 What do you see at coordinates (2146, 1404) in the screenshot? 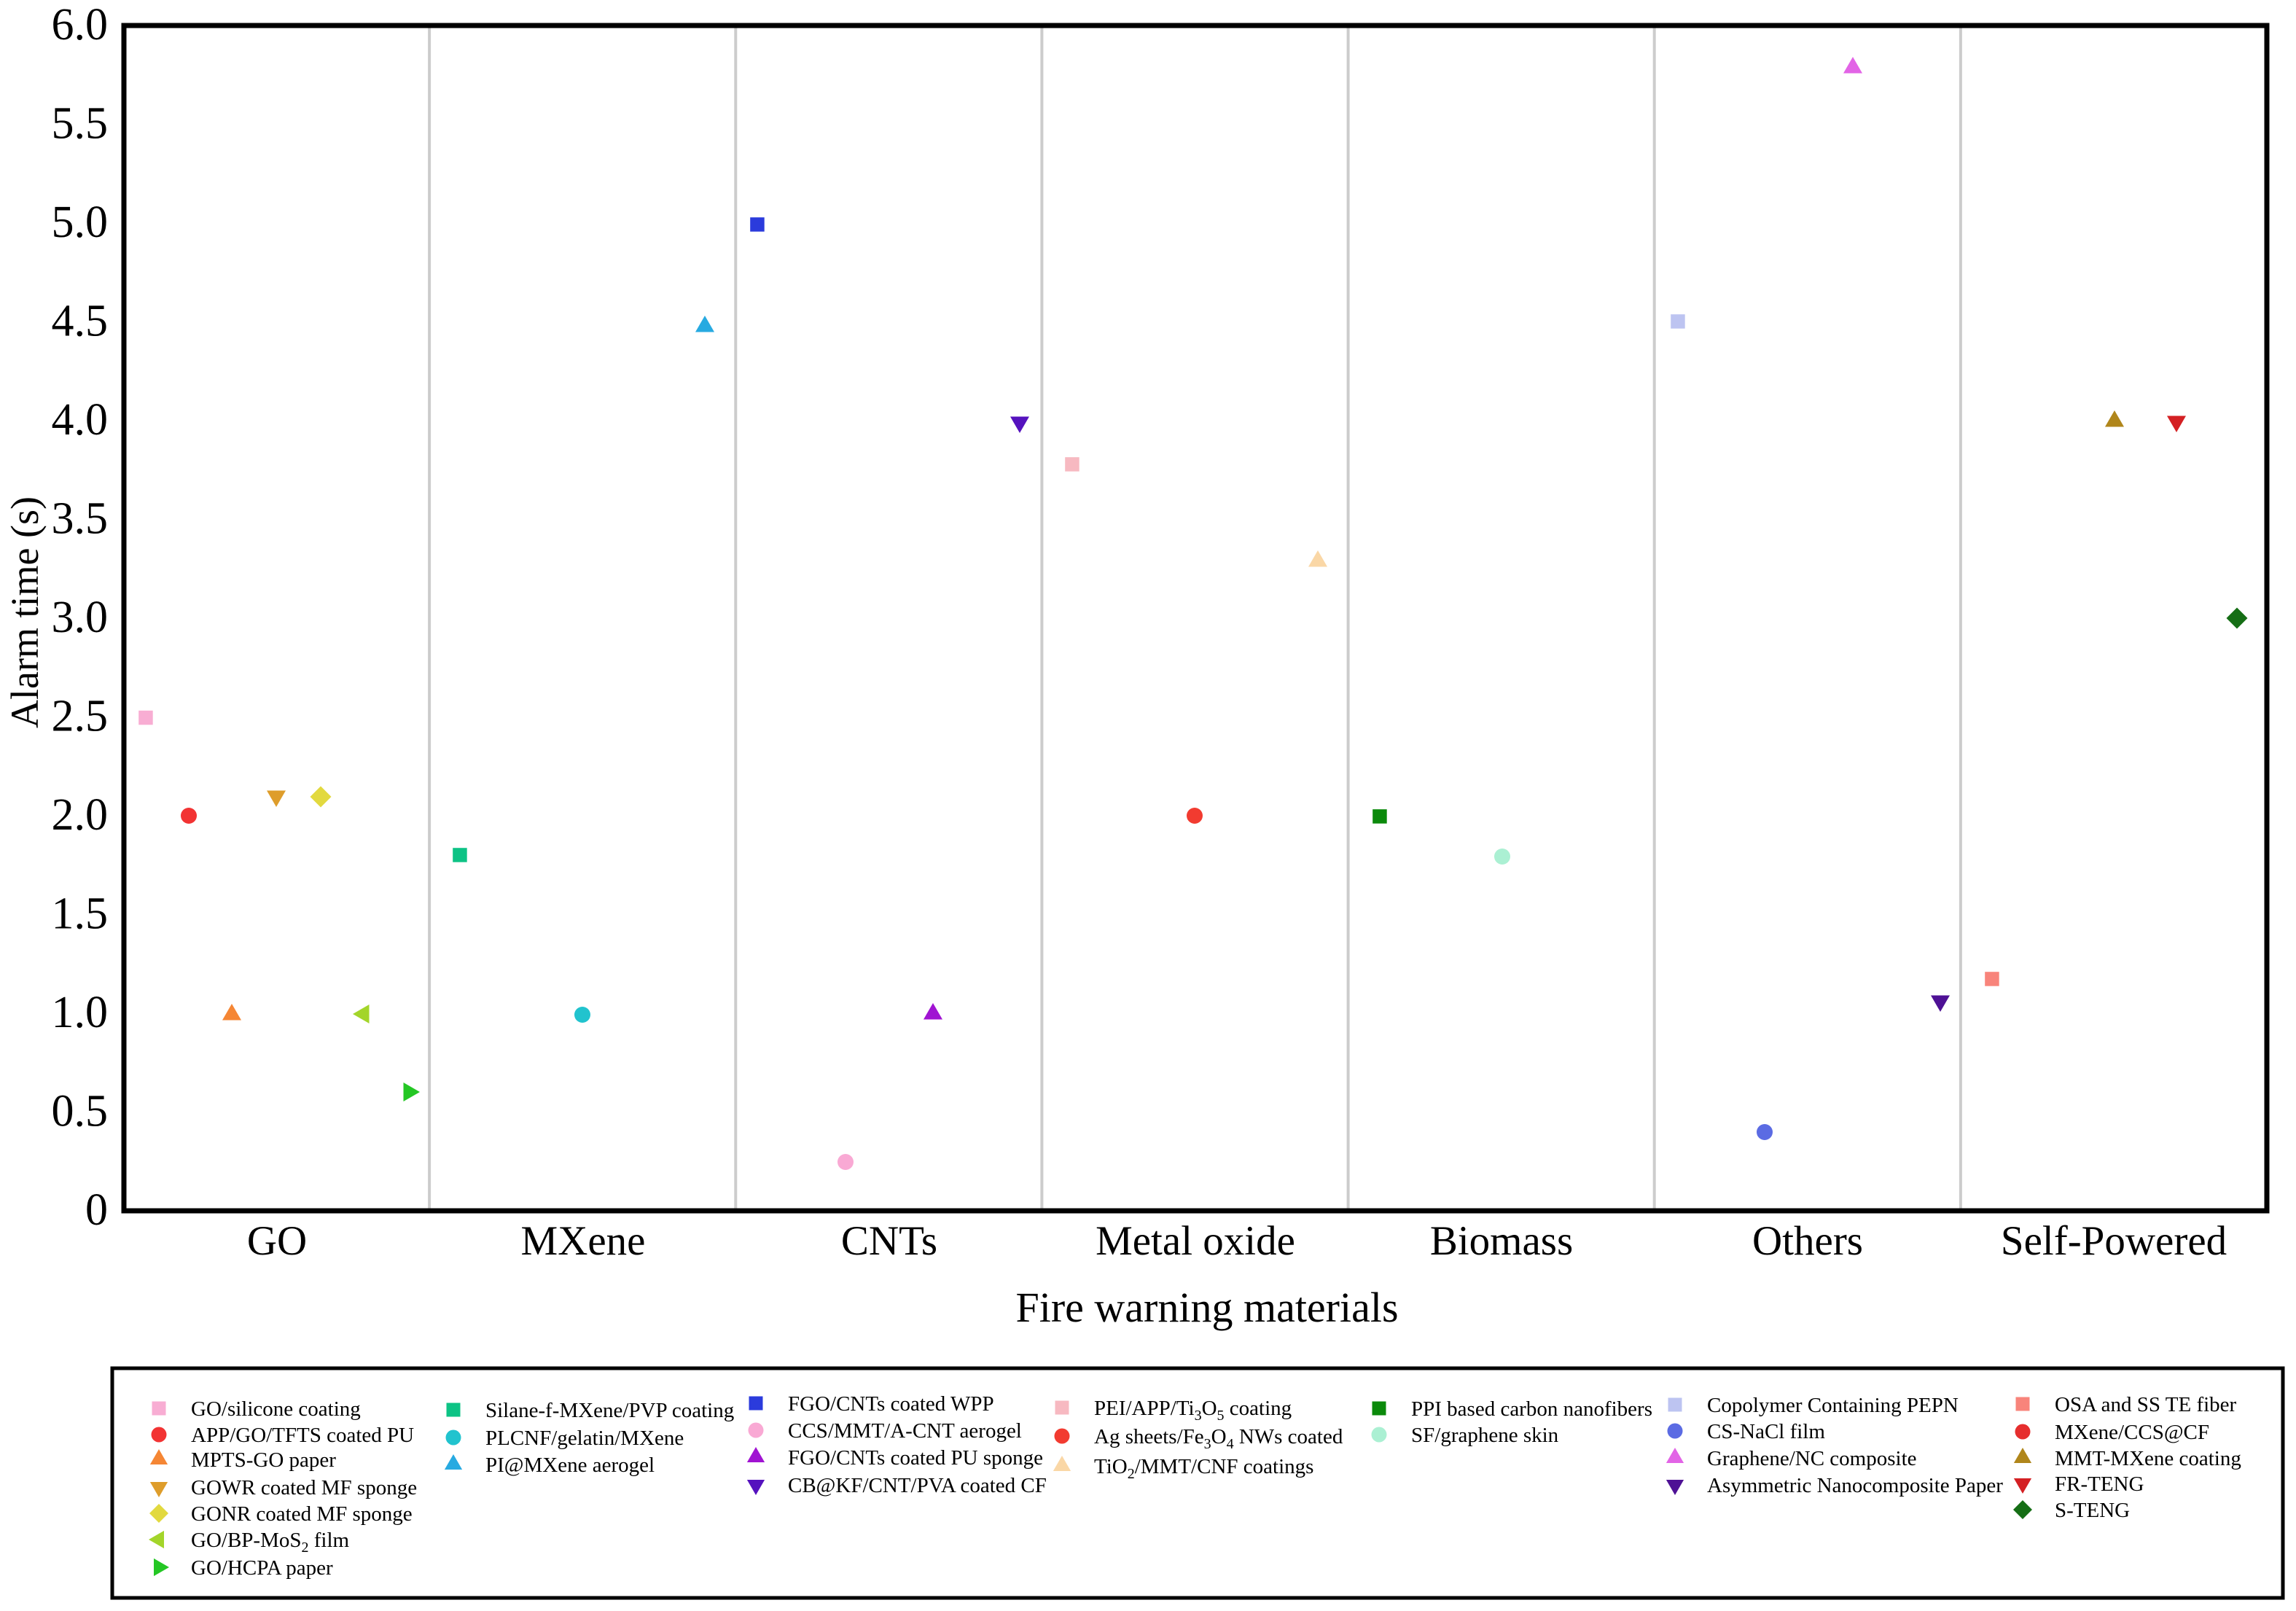
I see `svg-text: OSA and SS TE fiber` at bounding box center [2146, 1404].